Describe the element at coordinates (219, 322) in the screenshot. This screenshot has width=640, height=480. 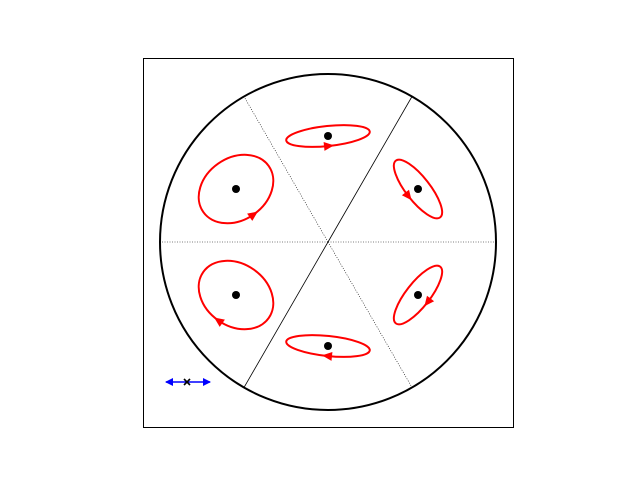
I see `ellipse-direction-arrow-lower-left` at that location.